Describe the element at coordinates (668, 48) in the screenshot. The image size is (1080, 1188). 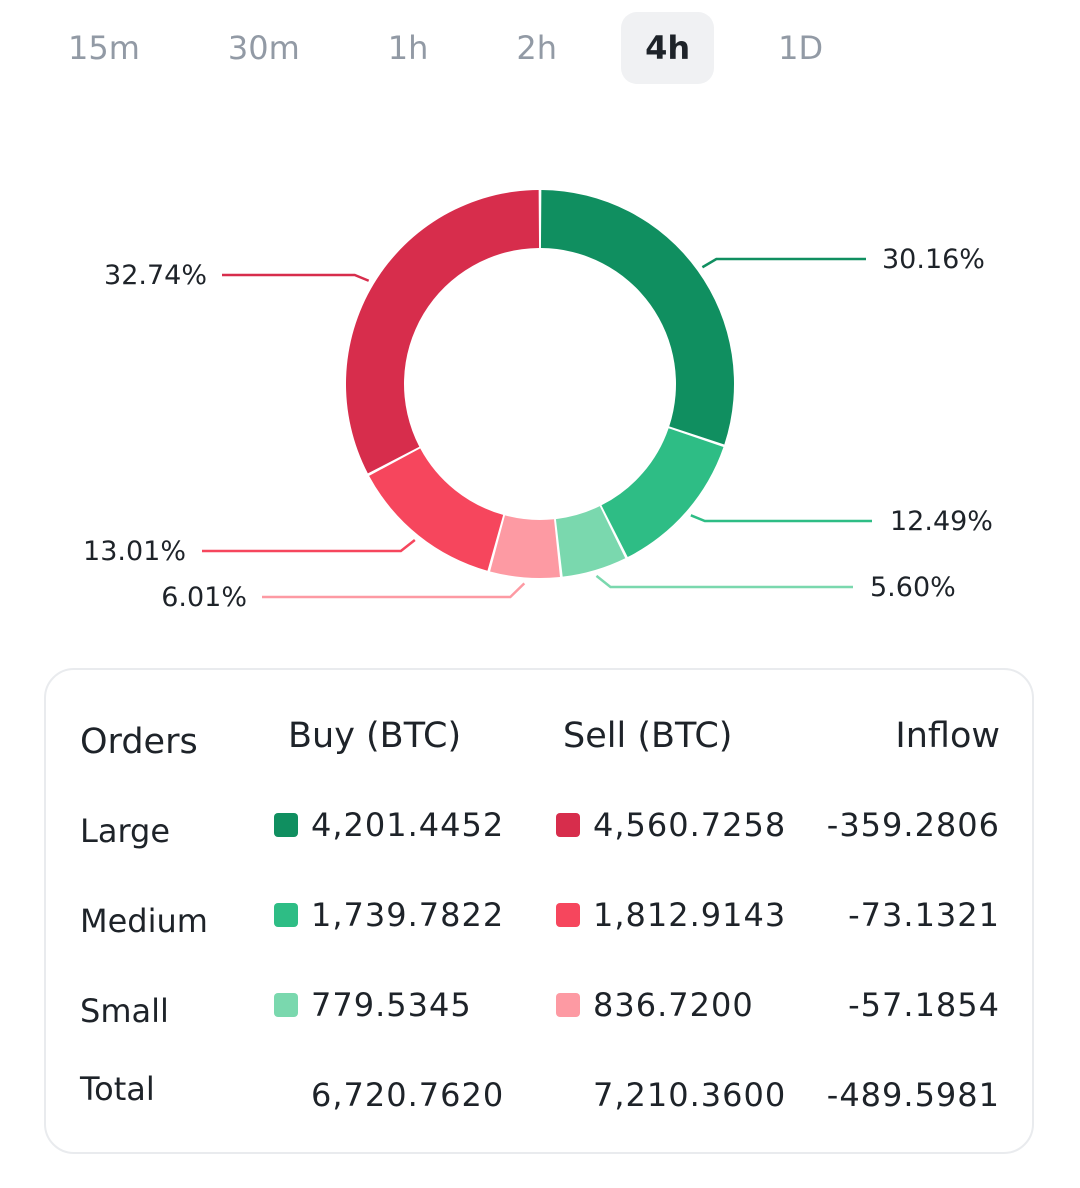
I see `tab-4h: 4h` at that location.